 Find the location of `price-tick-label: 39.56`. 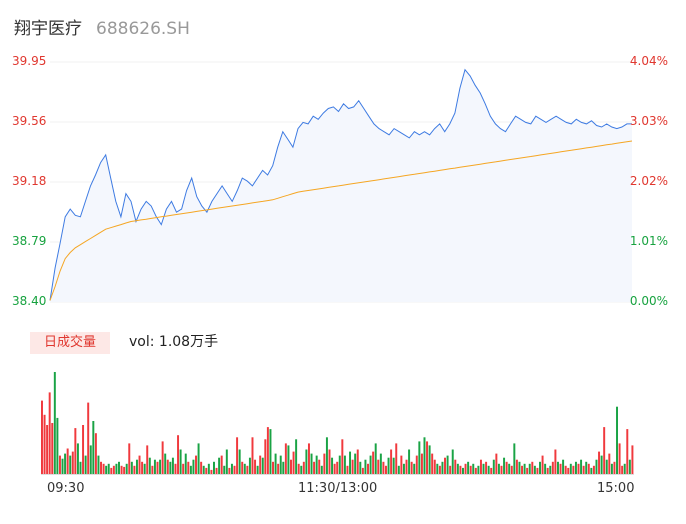

price-tick-label: 39.56 is located at coordinates (29, 121).